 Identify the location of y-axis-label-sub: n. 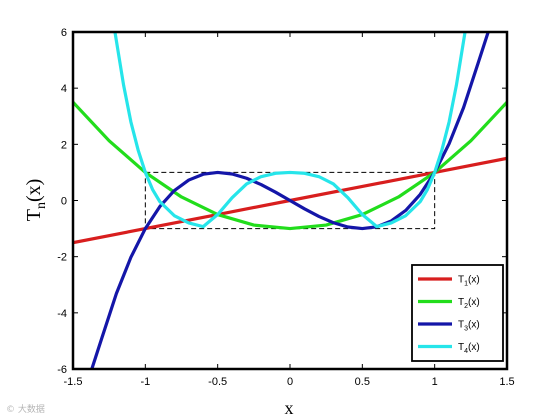
(41, 205).